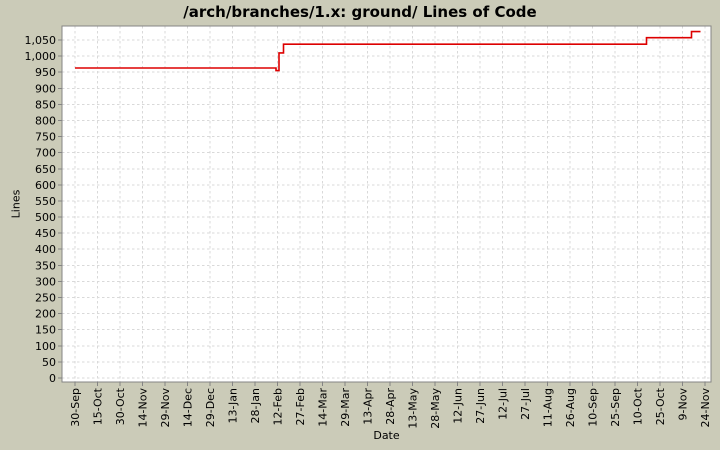 This screenshot has height=450, width=720. I want to click on x-tick-label: 28-Apr, so click(390, 406).